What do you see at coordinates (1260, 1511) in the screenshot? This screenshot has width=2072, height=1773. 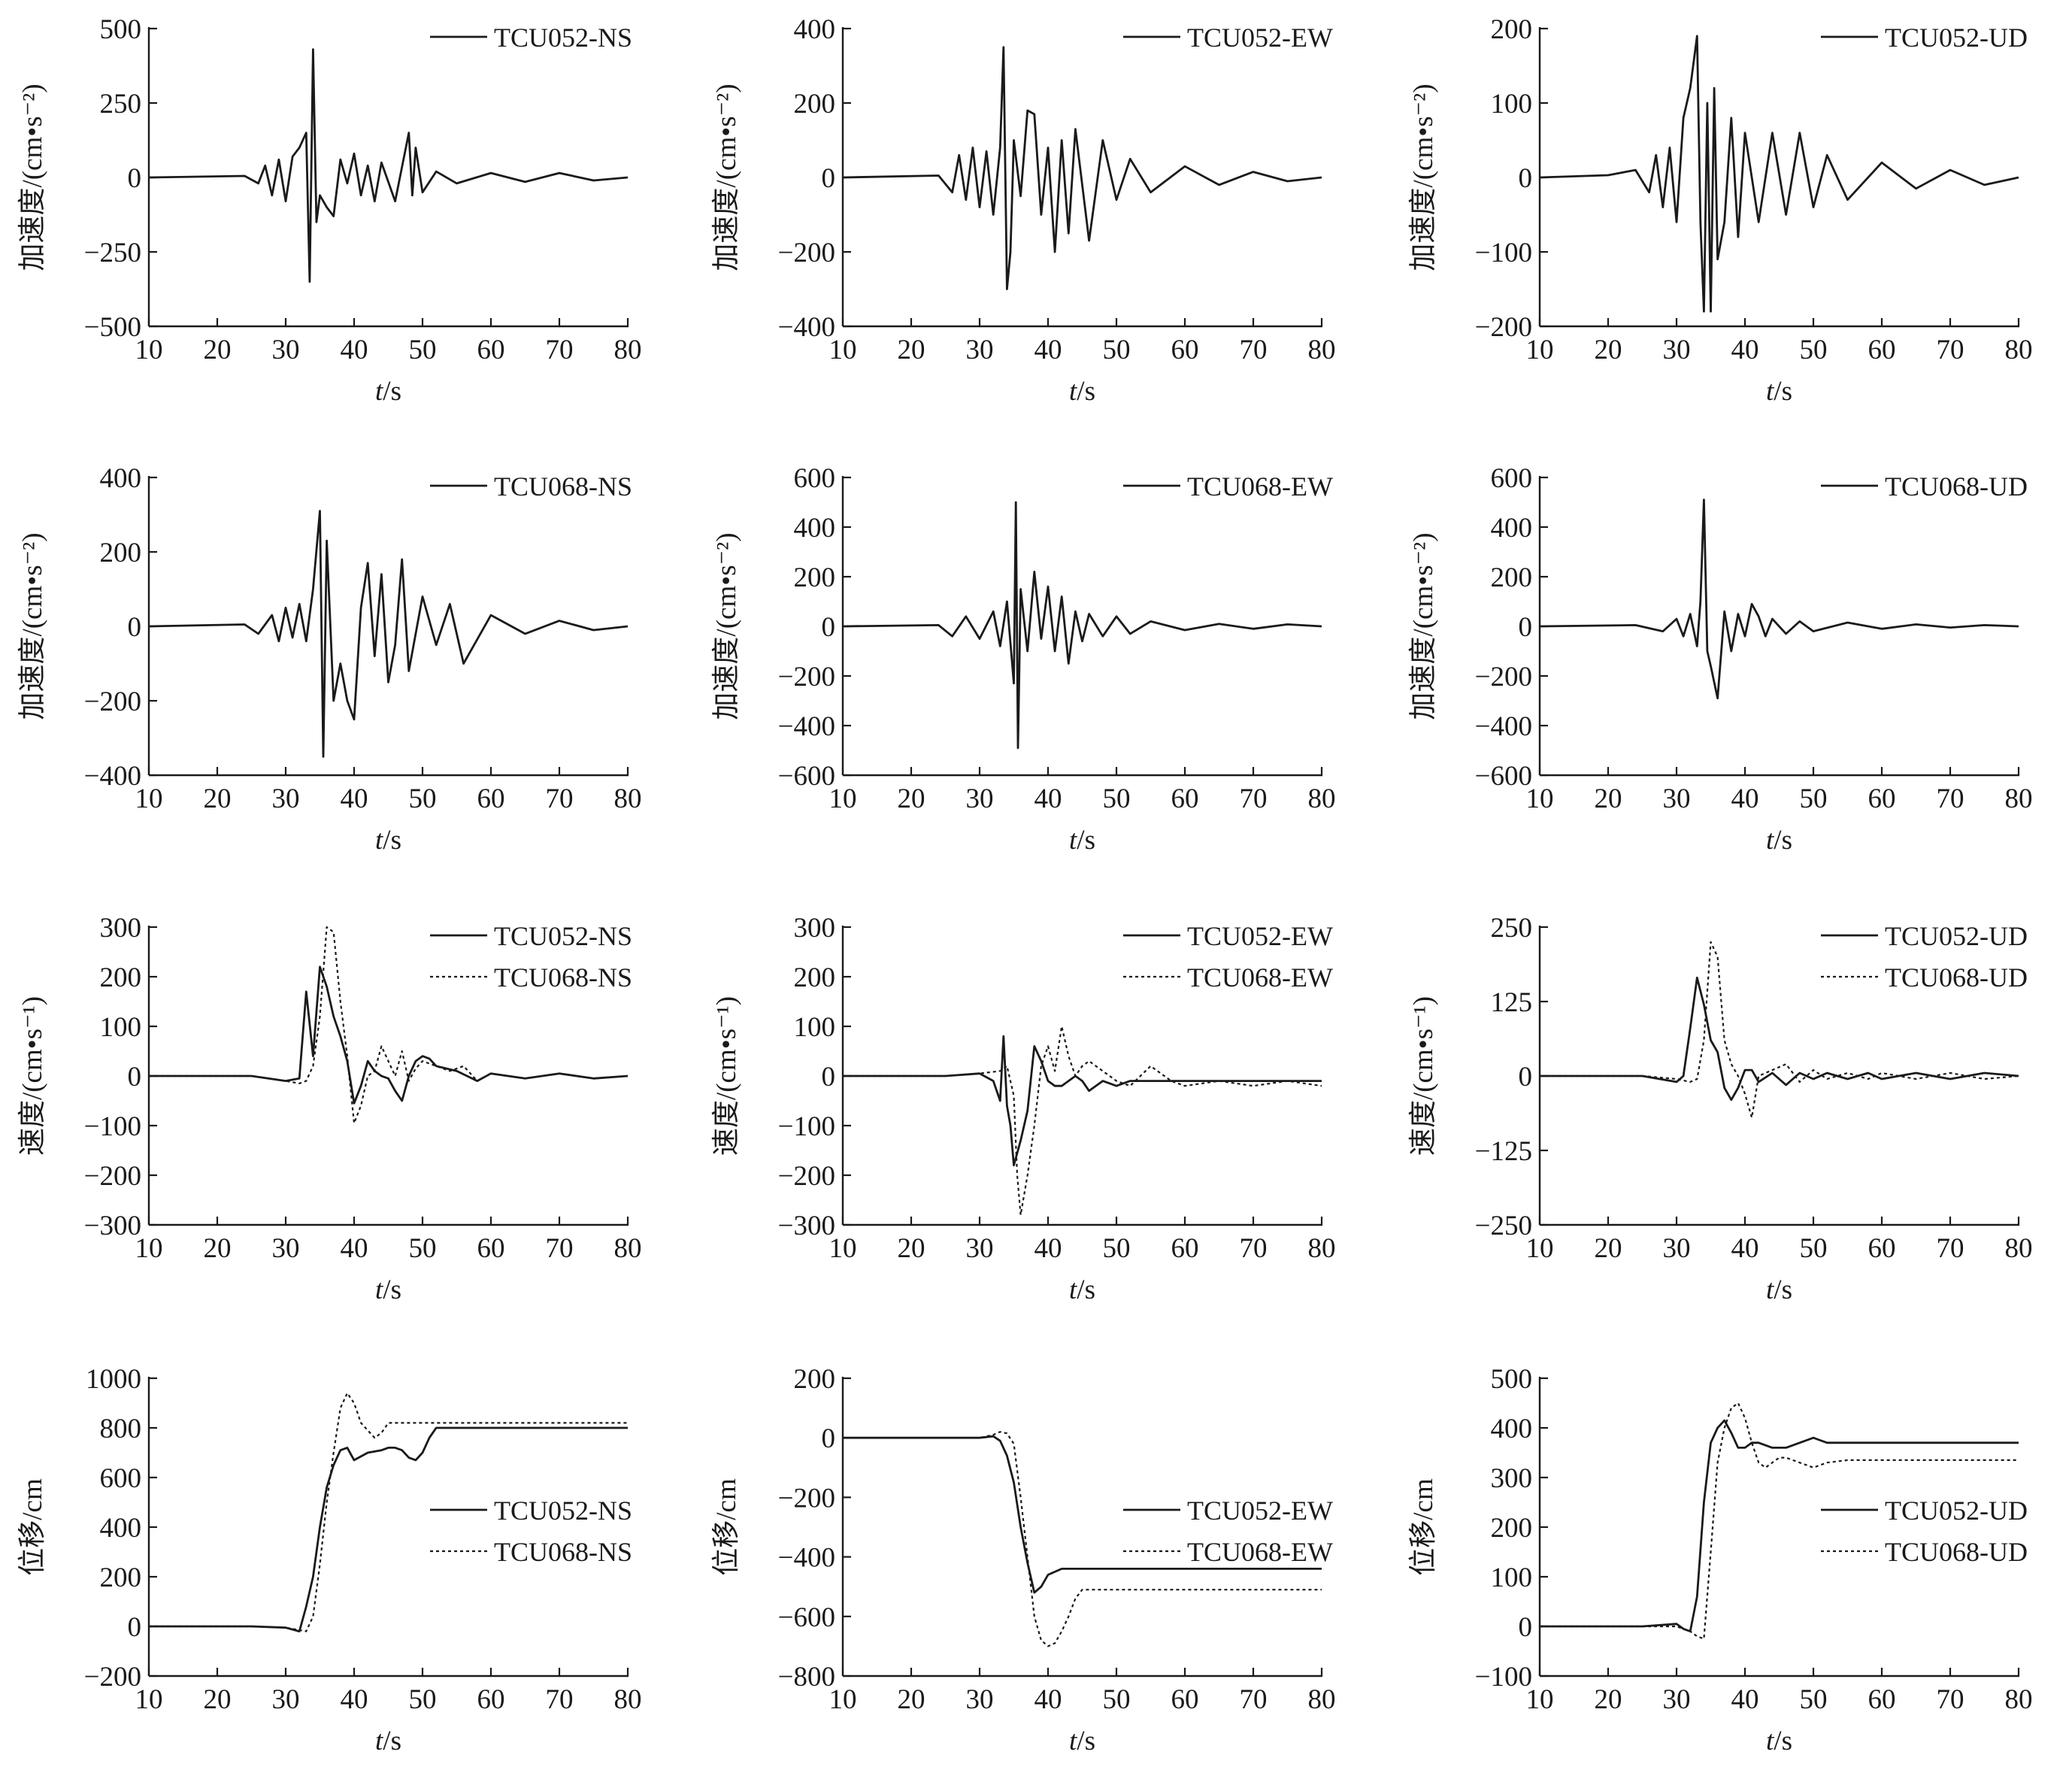 I see `legend-label: TCU052-EW` at bounding box center [1260, 1511].